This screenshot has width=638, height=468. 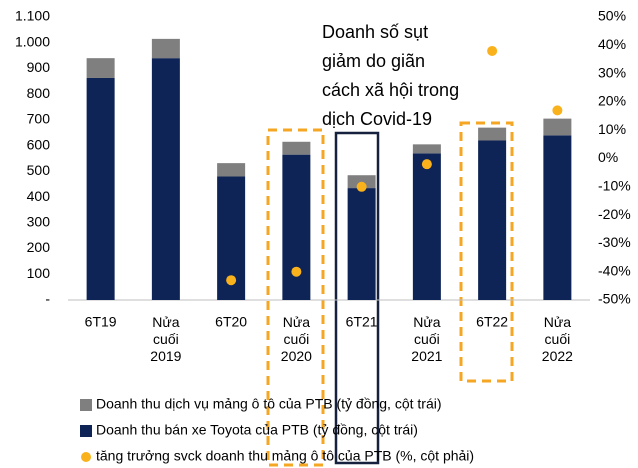 What do you see at coordinates (39, 196) in the screenshot?
I see `y-tick-label: 400` at bounding box center [39, 196].